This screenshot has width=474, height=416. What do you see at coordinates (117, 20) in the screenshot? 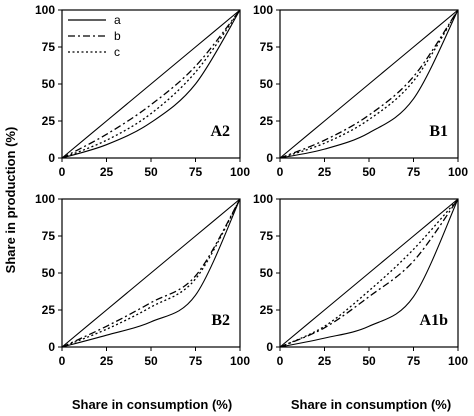
I see `legend-label-a: a` at bounding box center [117, 20].